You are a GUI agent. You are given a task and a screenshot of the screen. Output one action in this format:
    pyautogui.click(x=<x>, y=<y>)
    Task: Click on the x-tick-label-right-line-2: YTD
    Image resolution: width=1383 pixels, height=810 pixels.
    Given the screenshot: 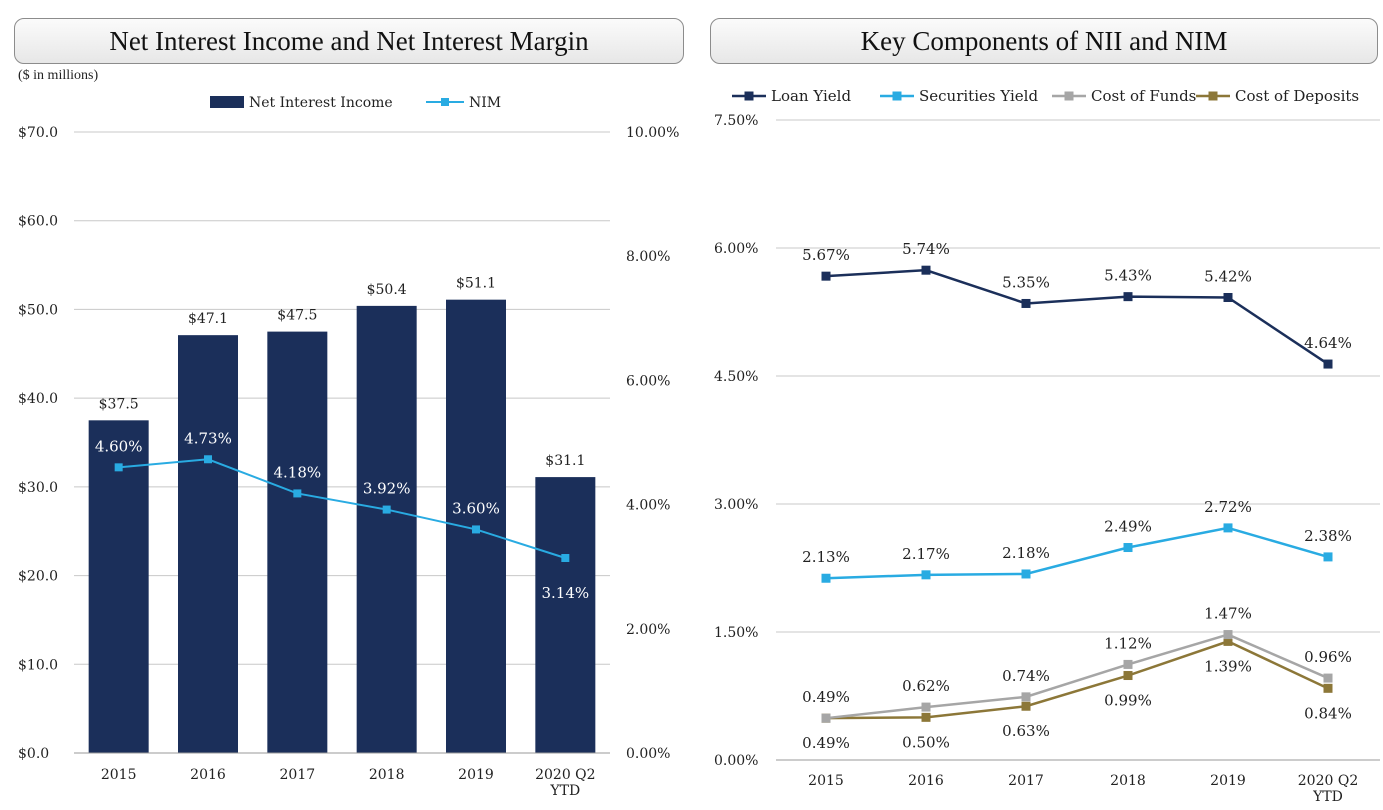 What is the action you would take?
    pyautogui.click(x=1327, y=797)
    